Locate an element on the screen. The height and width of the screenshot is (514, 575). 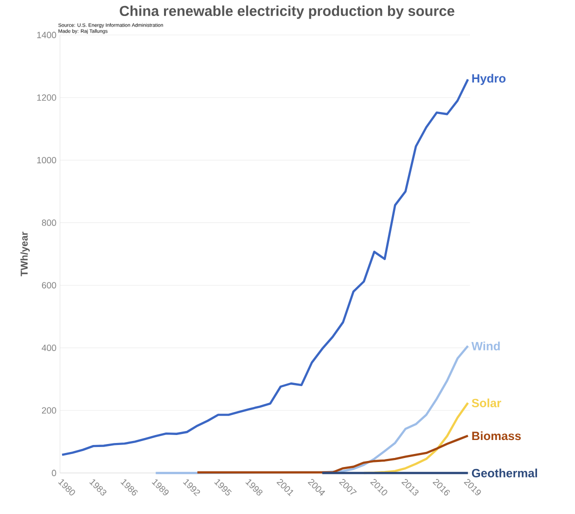
series-label: Hydro is located at coordinates (489, 79).